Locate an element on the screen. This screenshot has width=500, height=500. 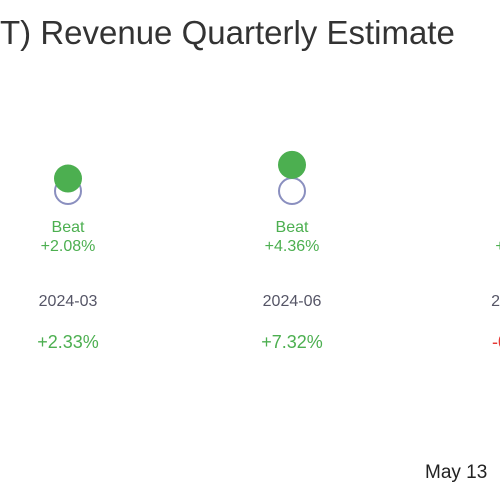
footer-date: May 13 is located at coordinates (456, 472).